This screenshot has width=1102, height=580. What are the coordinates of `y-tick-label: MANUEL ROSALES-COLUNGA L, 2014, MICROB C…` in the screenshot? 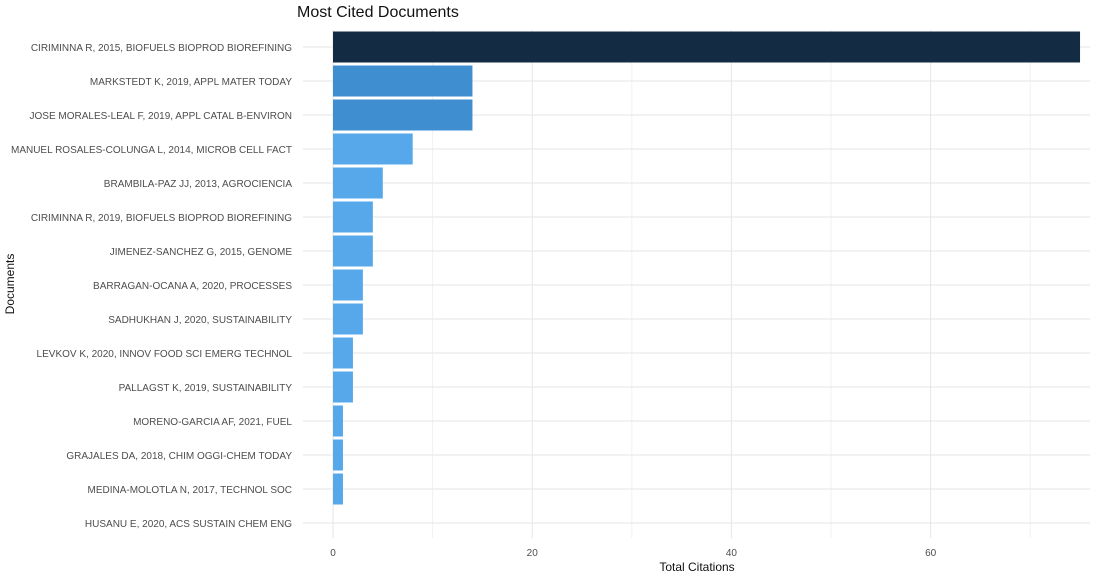 It's located at (151, 150).